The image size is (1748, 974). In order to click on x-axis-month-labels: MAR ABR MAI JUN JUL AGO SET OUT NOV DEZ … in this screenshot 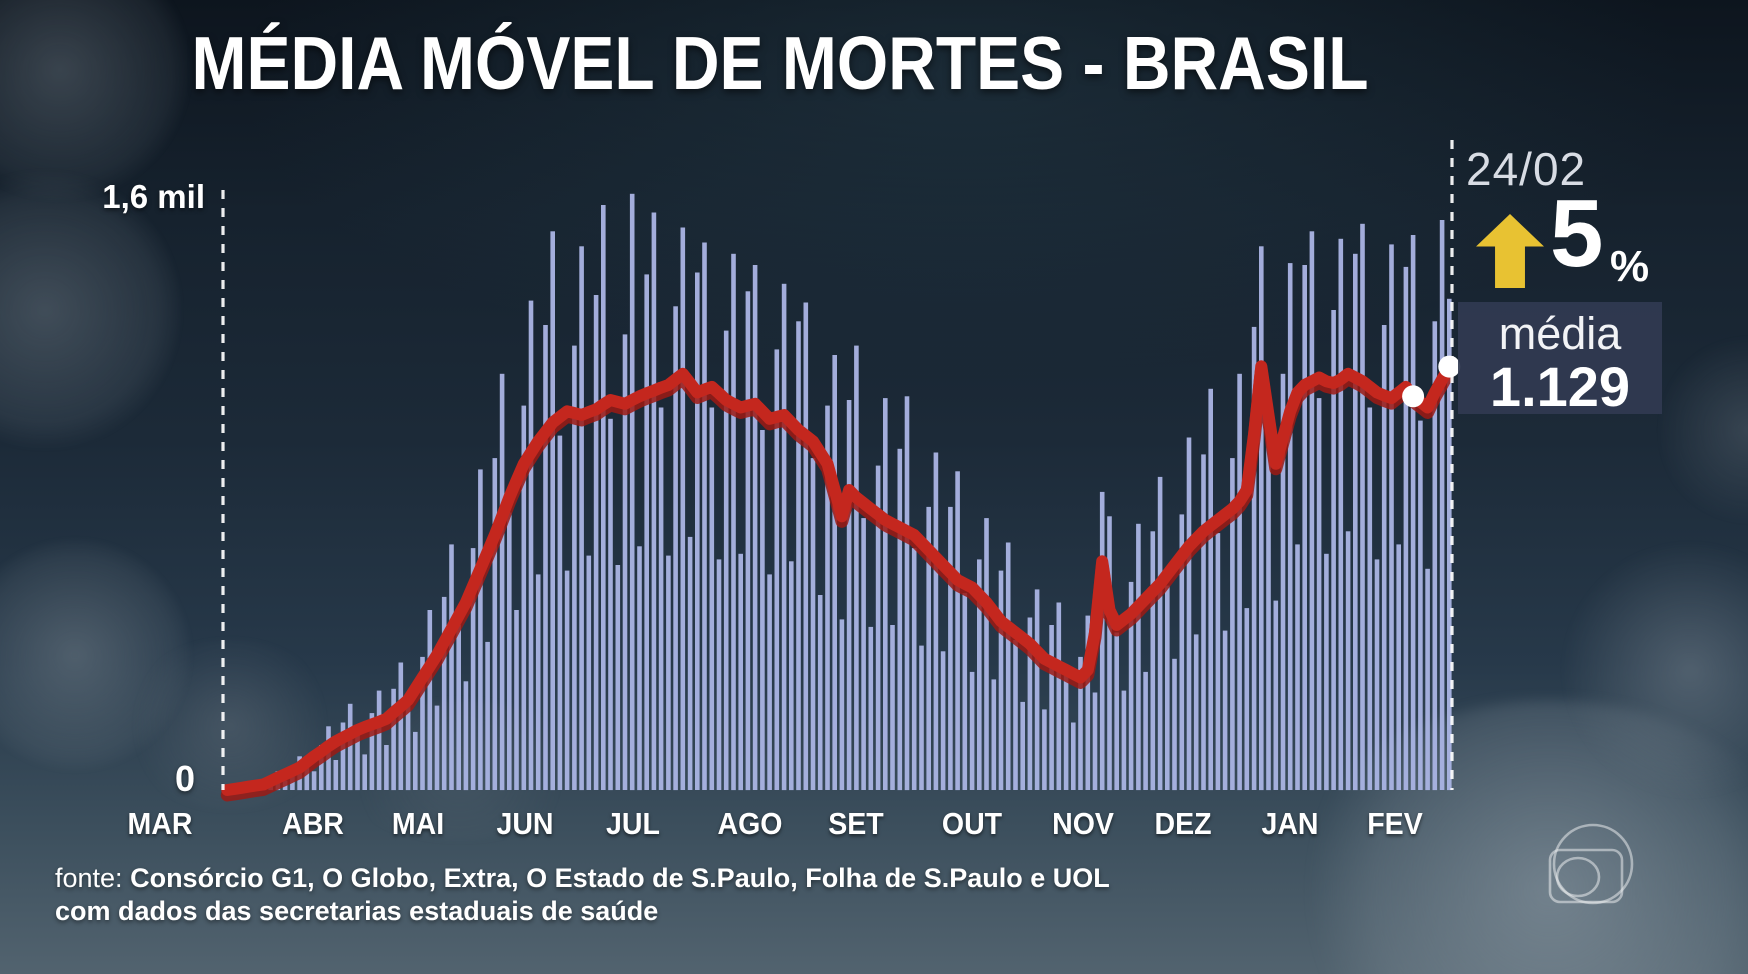, I will do `click(874, 826)`.